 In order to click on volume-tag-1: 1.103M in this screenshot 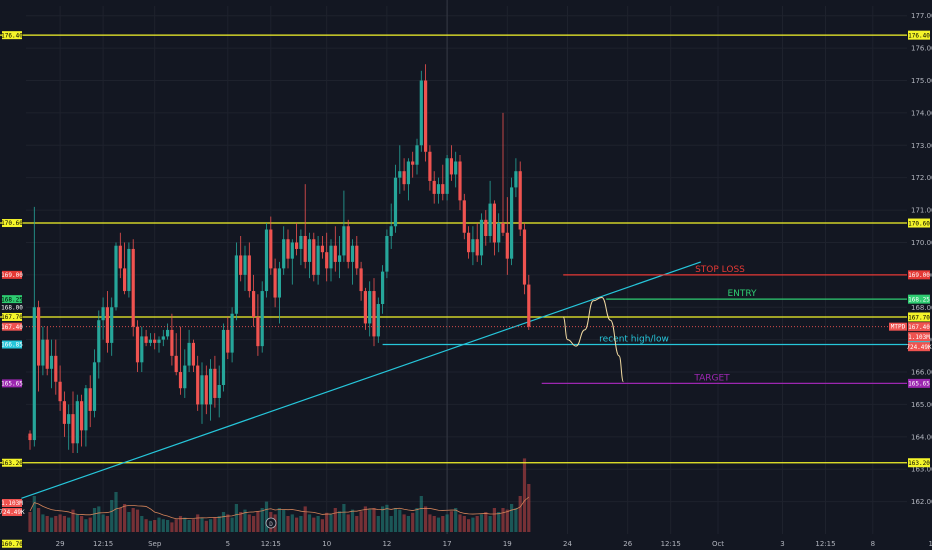, I will do `click(919, 337)`.